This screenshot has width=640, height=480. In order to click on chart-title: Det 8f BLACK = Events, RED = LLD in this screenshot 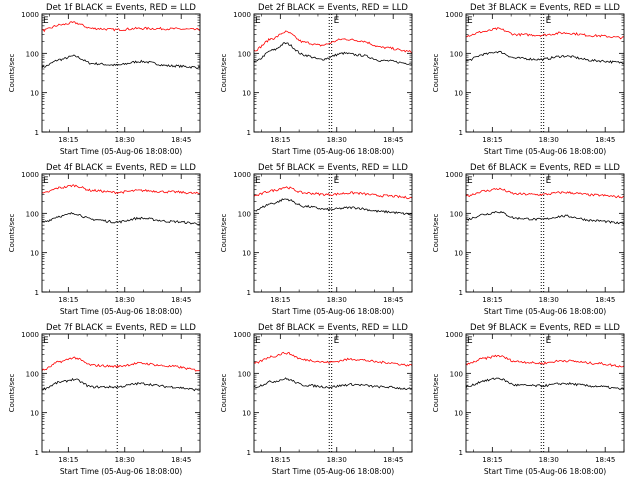, I will do `click(333, 328)`.